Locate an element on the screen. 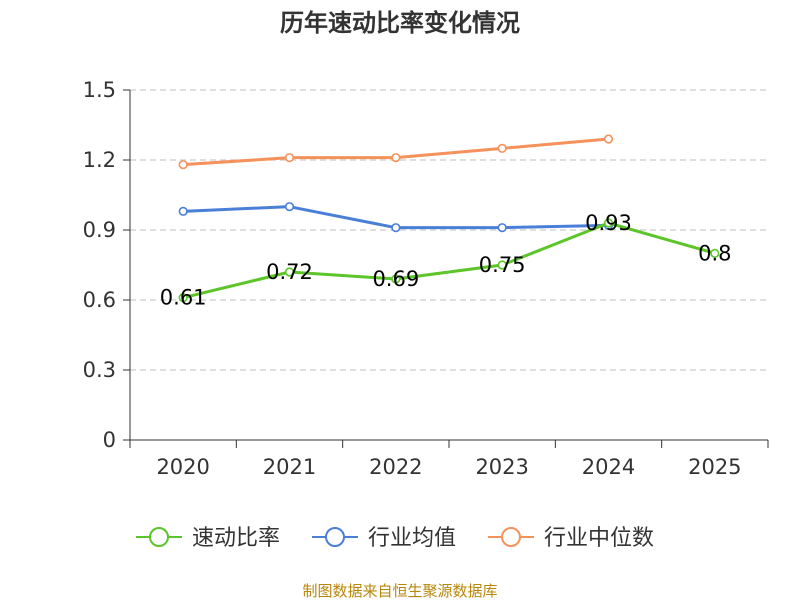 This screenshot has width=800, height=600. x-tick-label: 2021 is located at coordinates (289, 467).